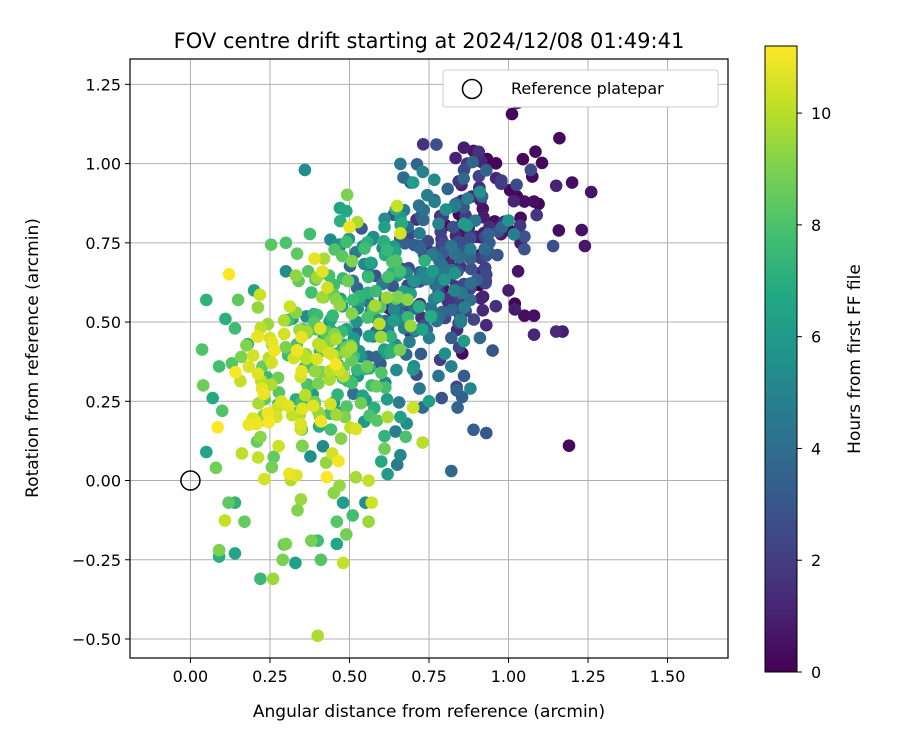  Describe the element at coordinates (816, 225) in the screenshot. I see `colorbar-tick-label: 8` at that location.